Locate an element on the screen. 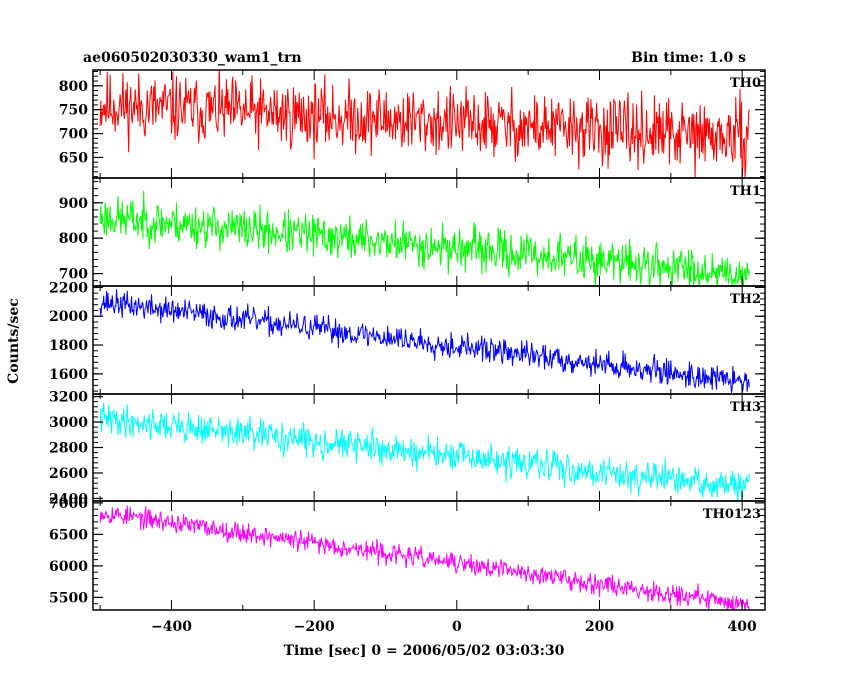 This screenshot has width=850, height=680. y-tick-label: 2000 is located at coordinates (68, 317).